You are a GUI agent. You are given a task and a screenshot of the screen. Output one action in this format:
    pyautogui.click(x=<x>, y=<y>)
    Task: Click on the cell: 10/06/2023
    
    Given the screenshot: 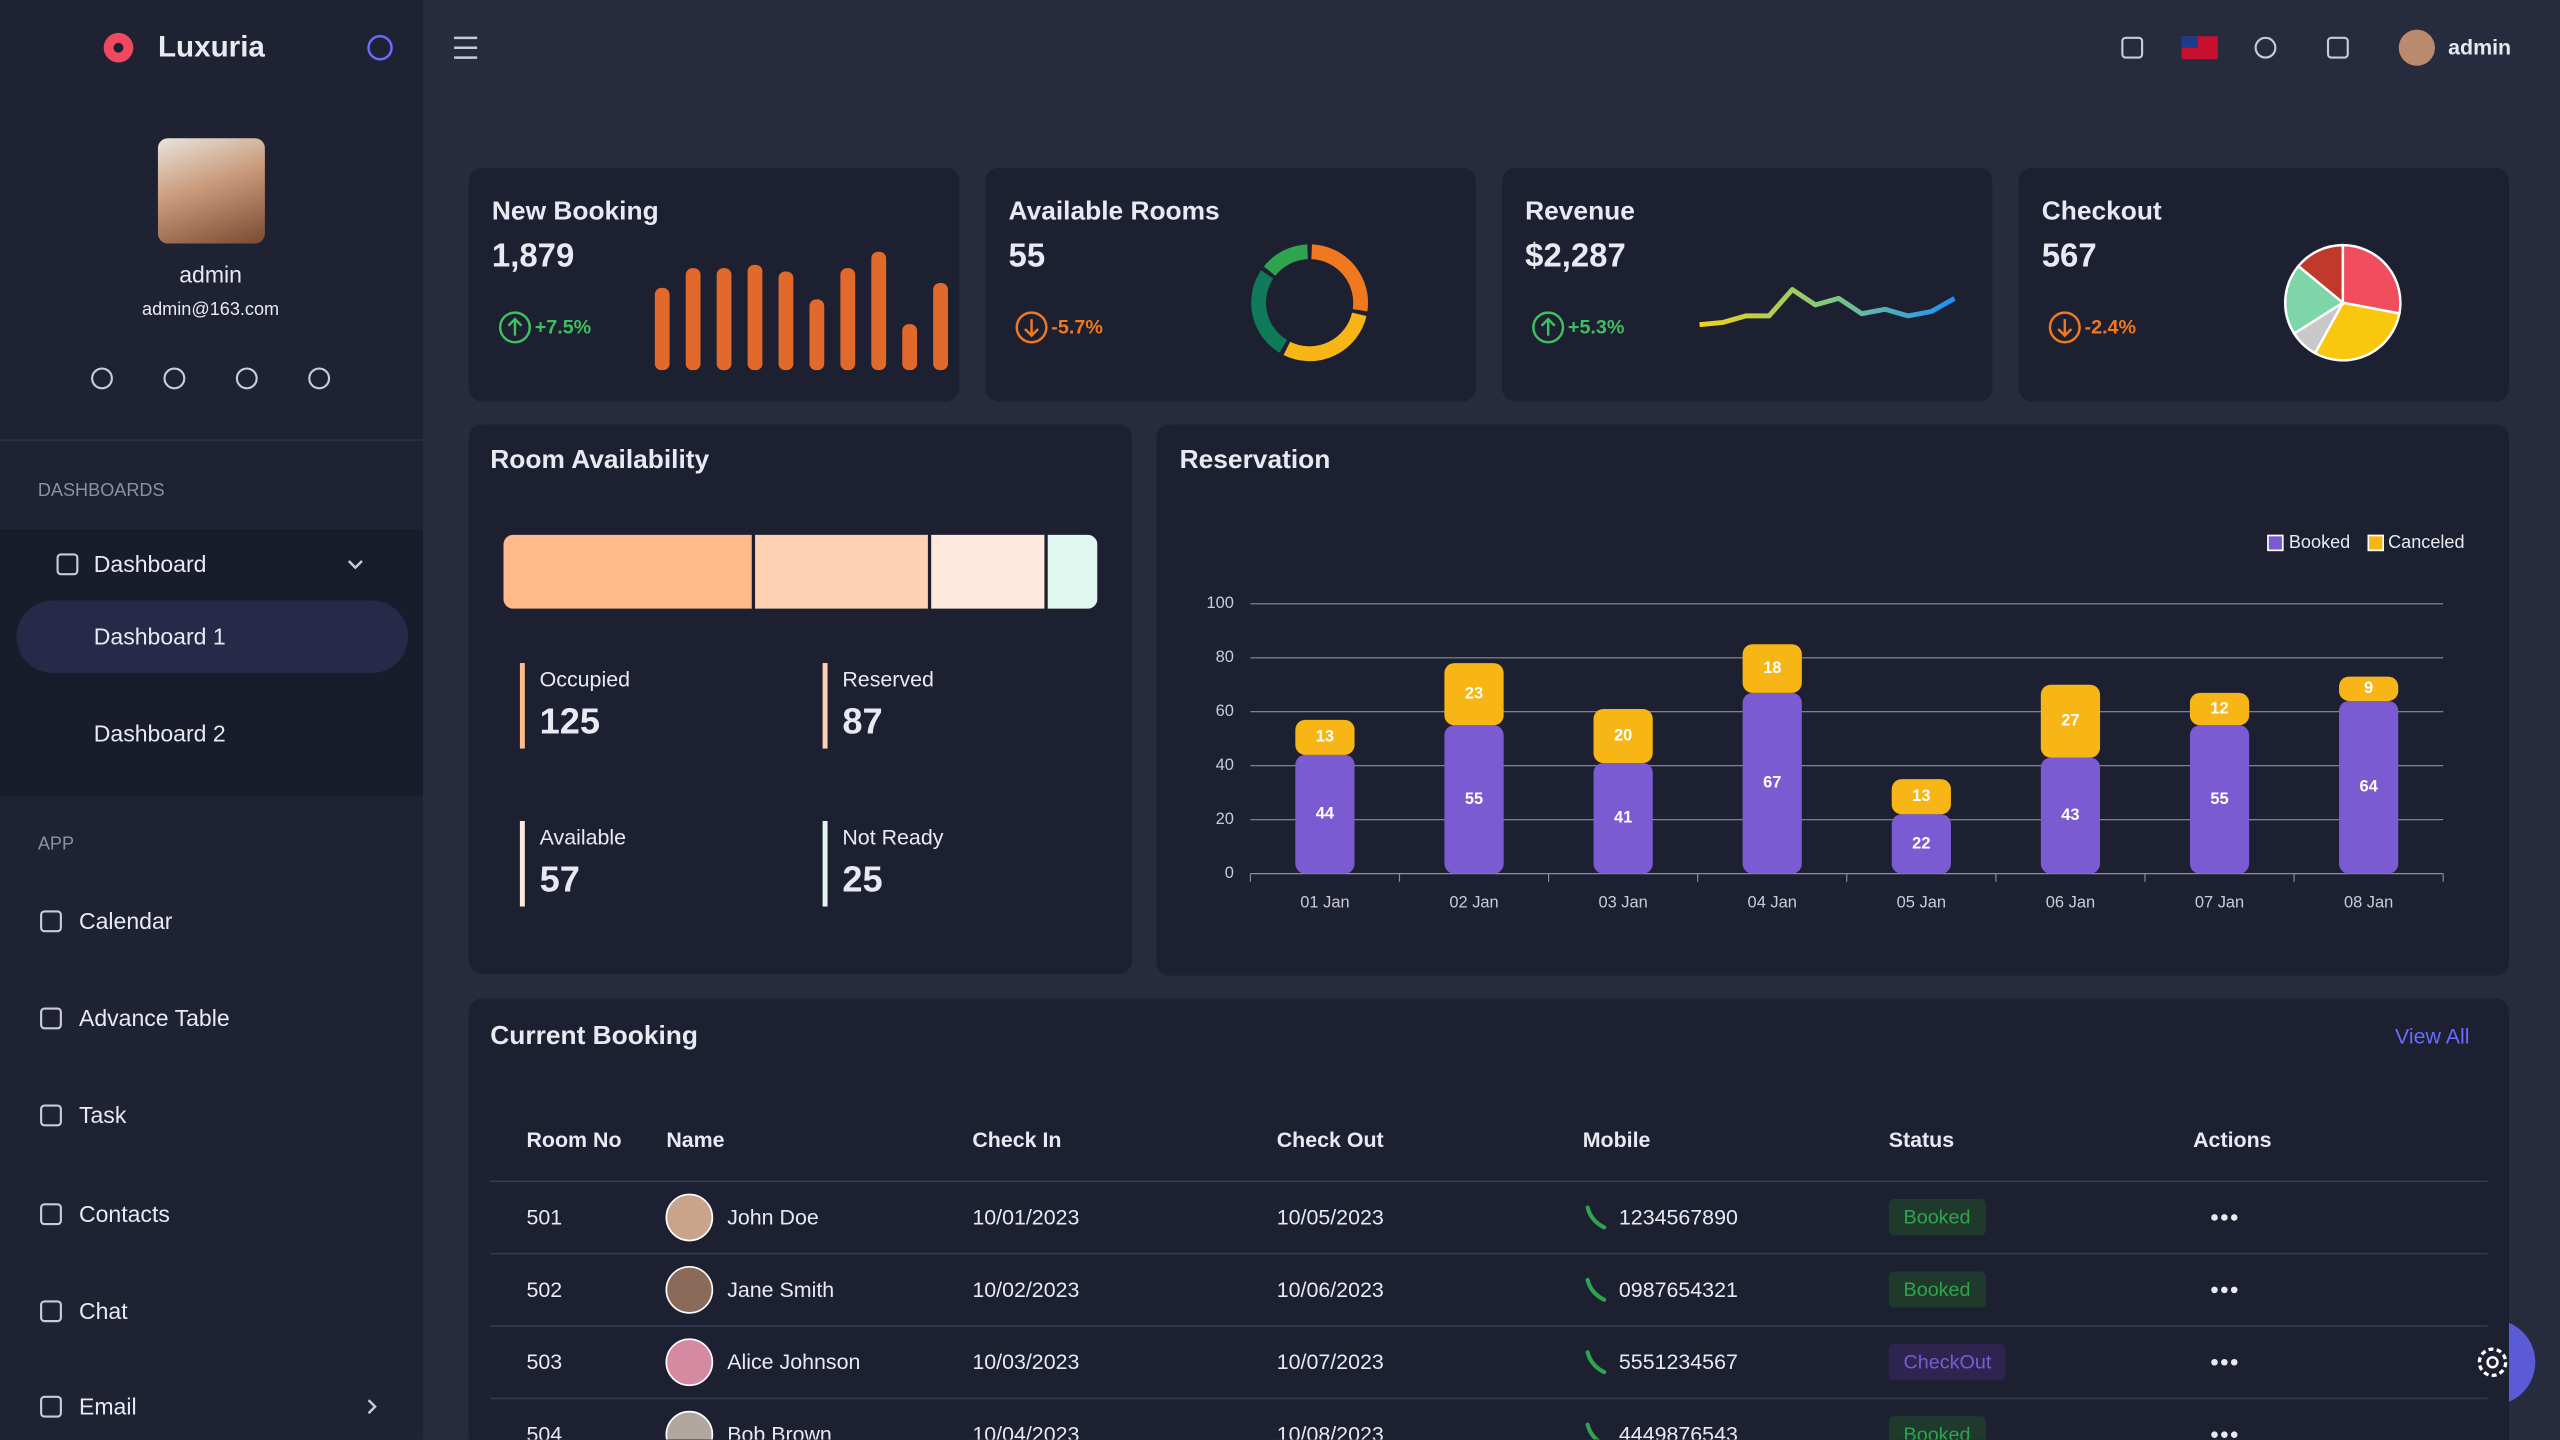 What is the action you would take?
    pyautogui.click(x=1330, y=1289)
    